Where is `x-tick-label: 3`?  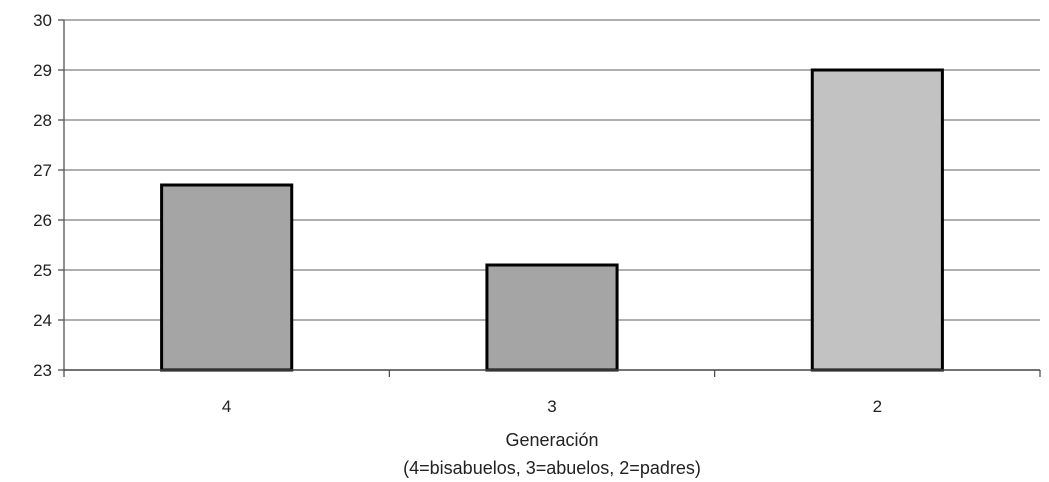 x-tick-label: 3 is located at coordinates (551, 406).